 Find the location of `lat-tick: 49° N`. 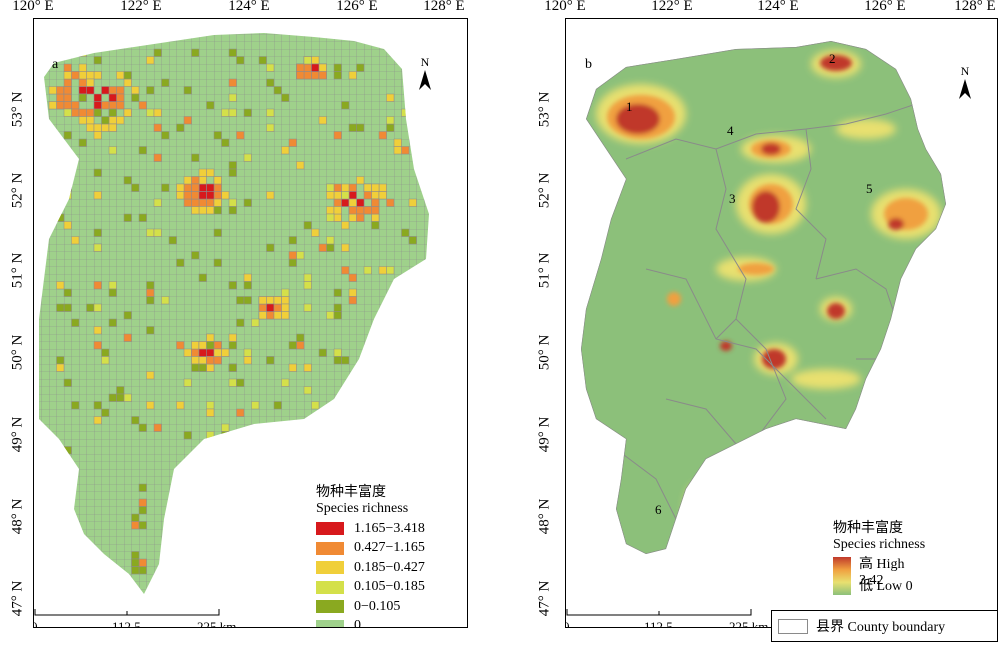

lat-tick: 49° N is located at coordinates (544, 434).